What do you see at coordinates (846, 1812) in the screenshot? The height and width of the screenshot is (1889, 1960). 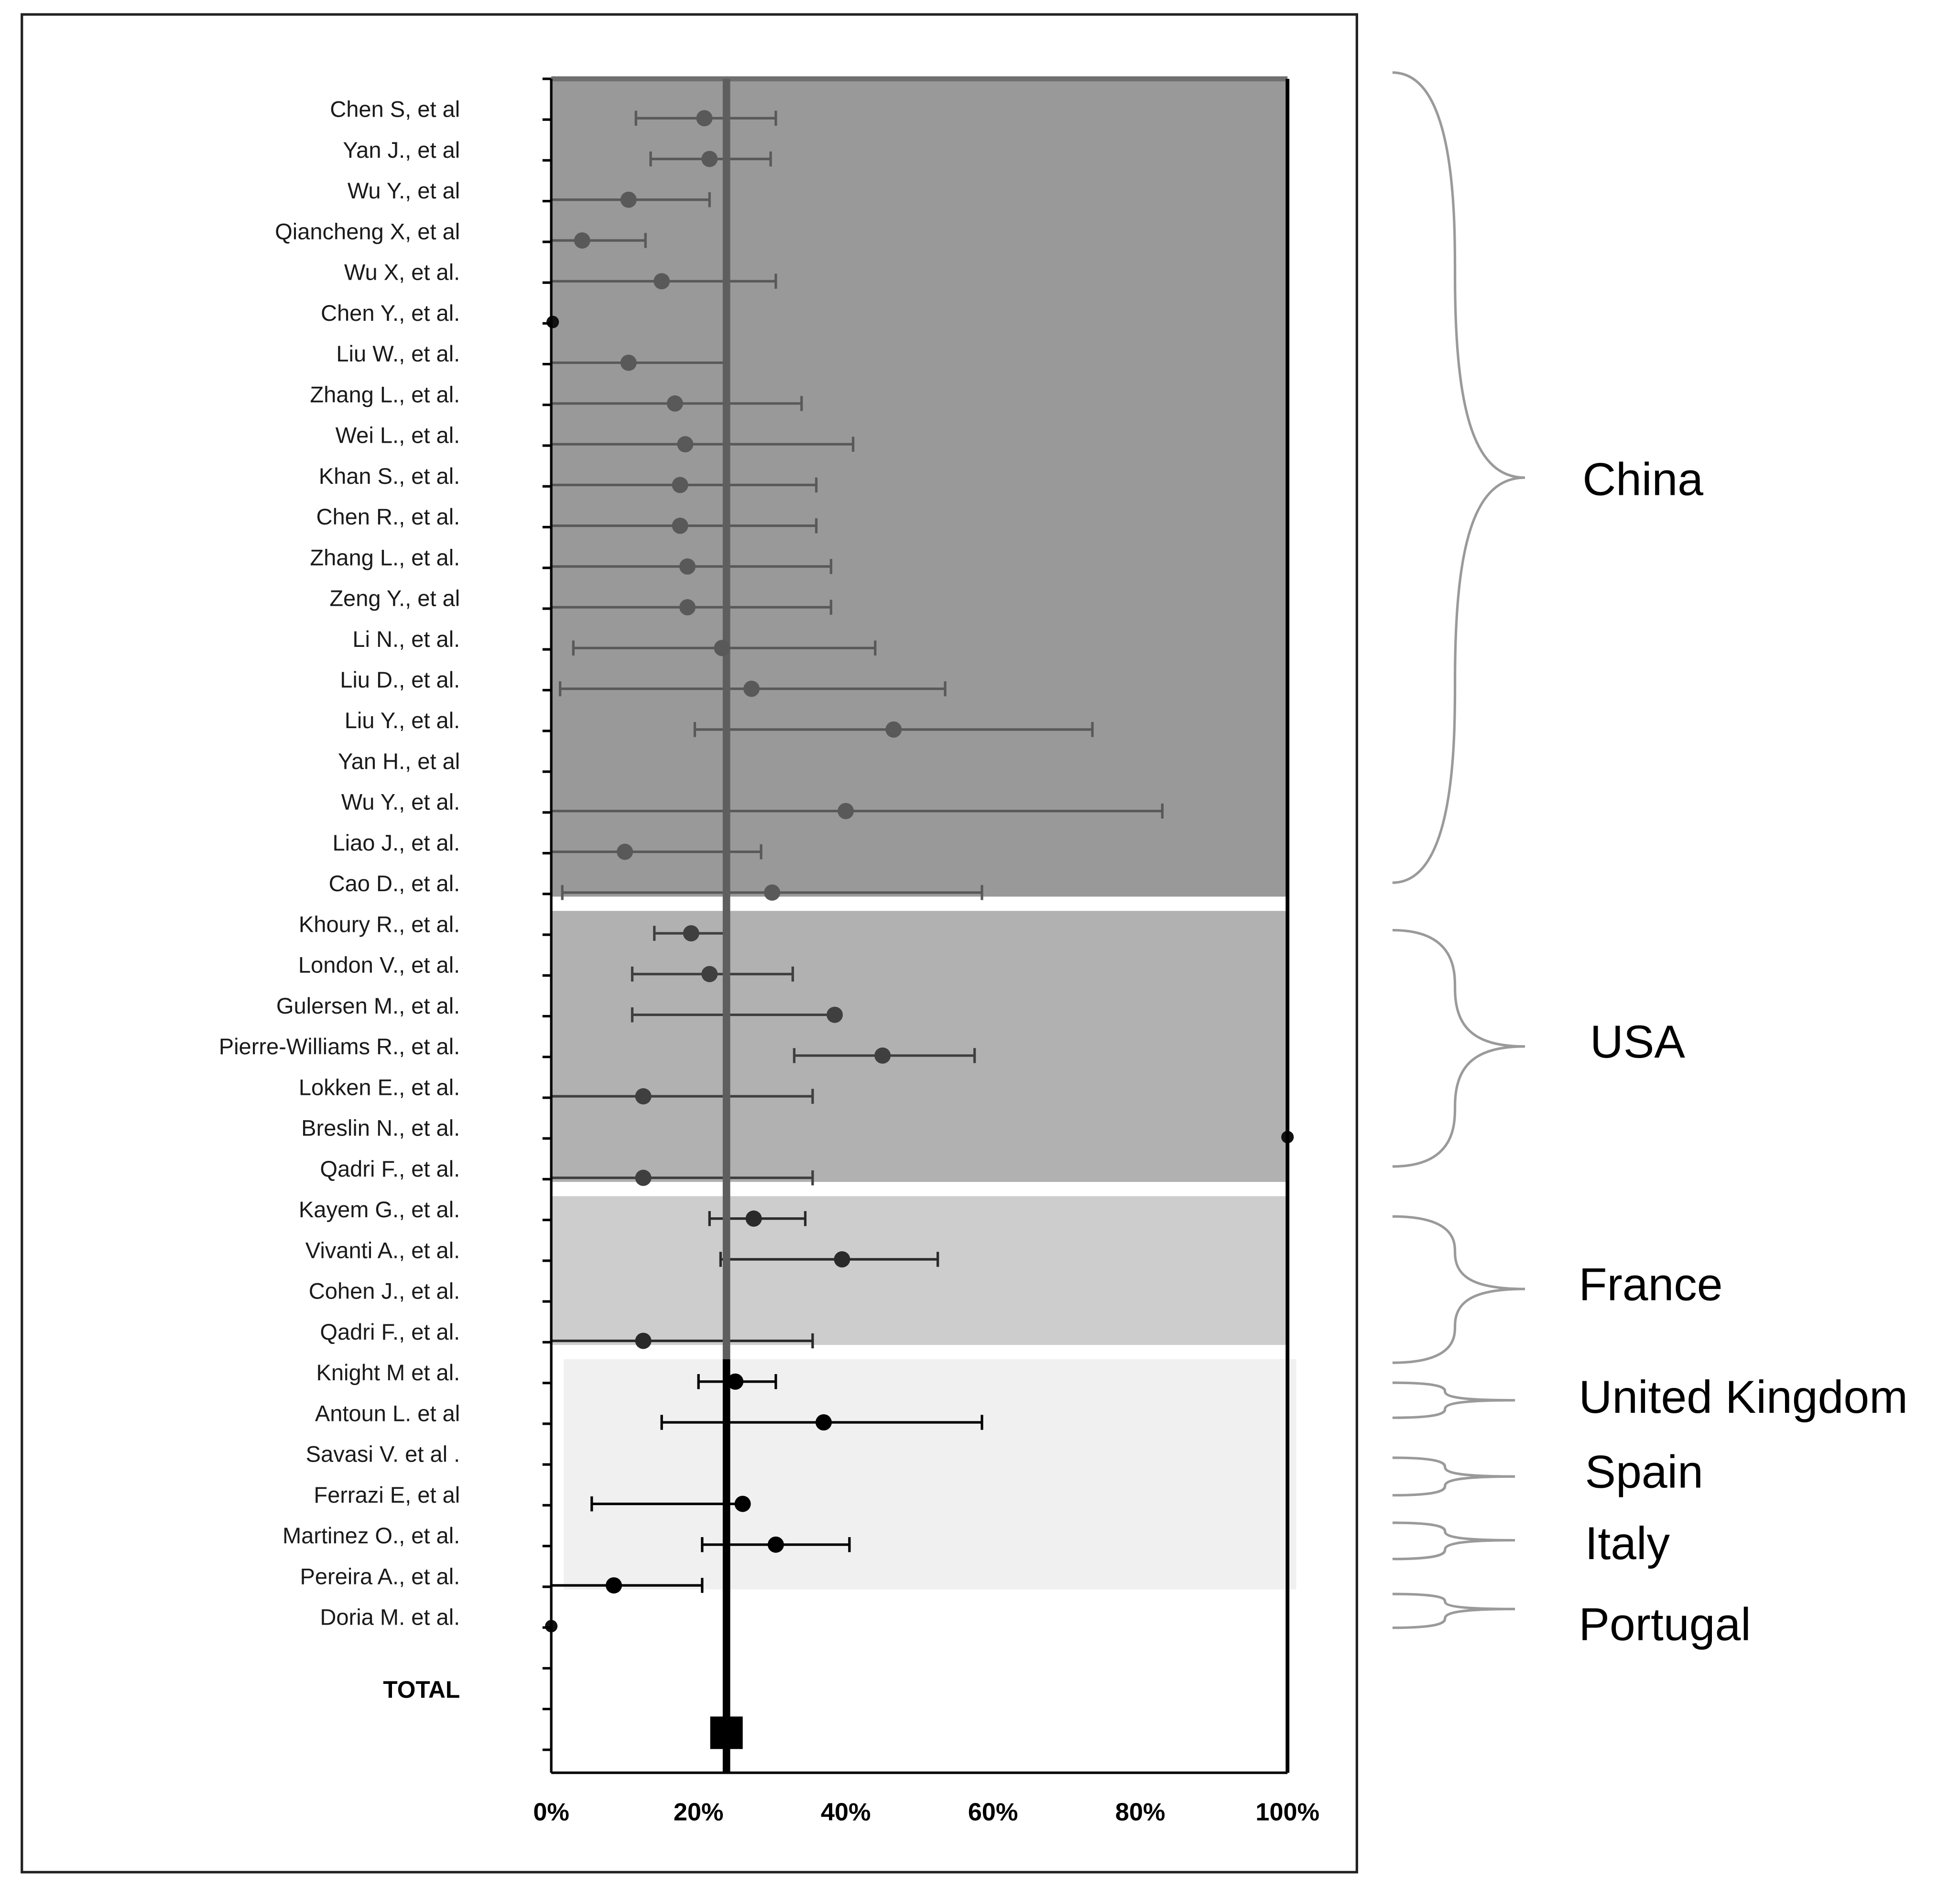 I see `x-tick-label: 40%` at bounding box center [846, 1812].